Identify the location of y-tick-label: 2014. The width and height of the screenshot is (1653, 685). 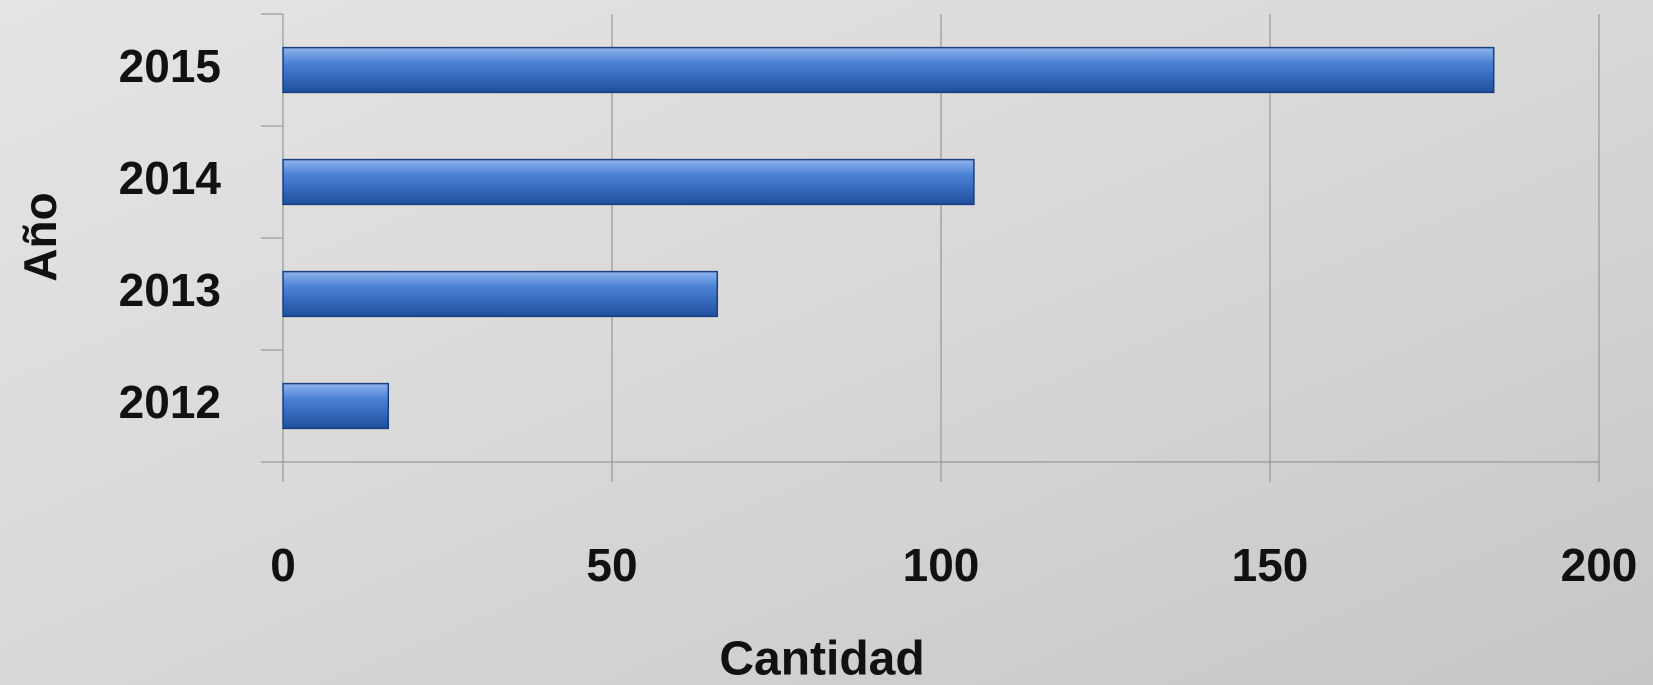
(170, 178).